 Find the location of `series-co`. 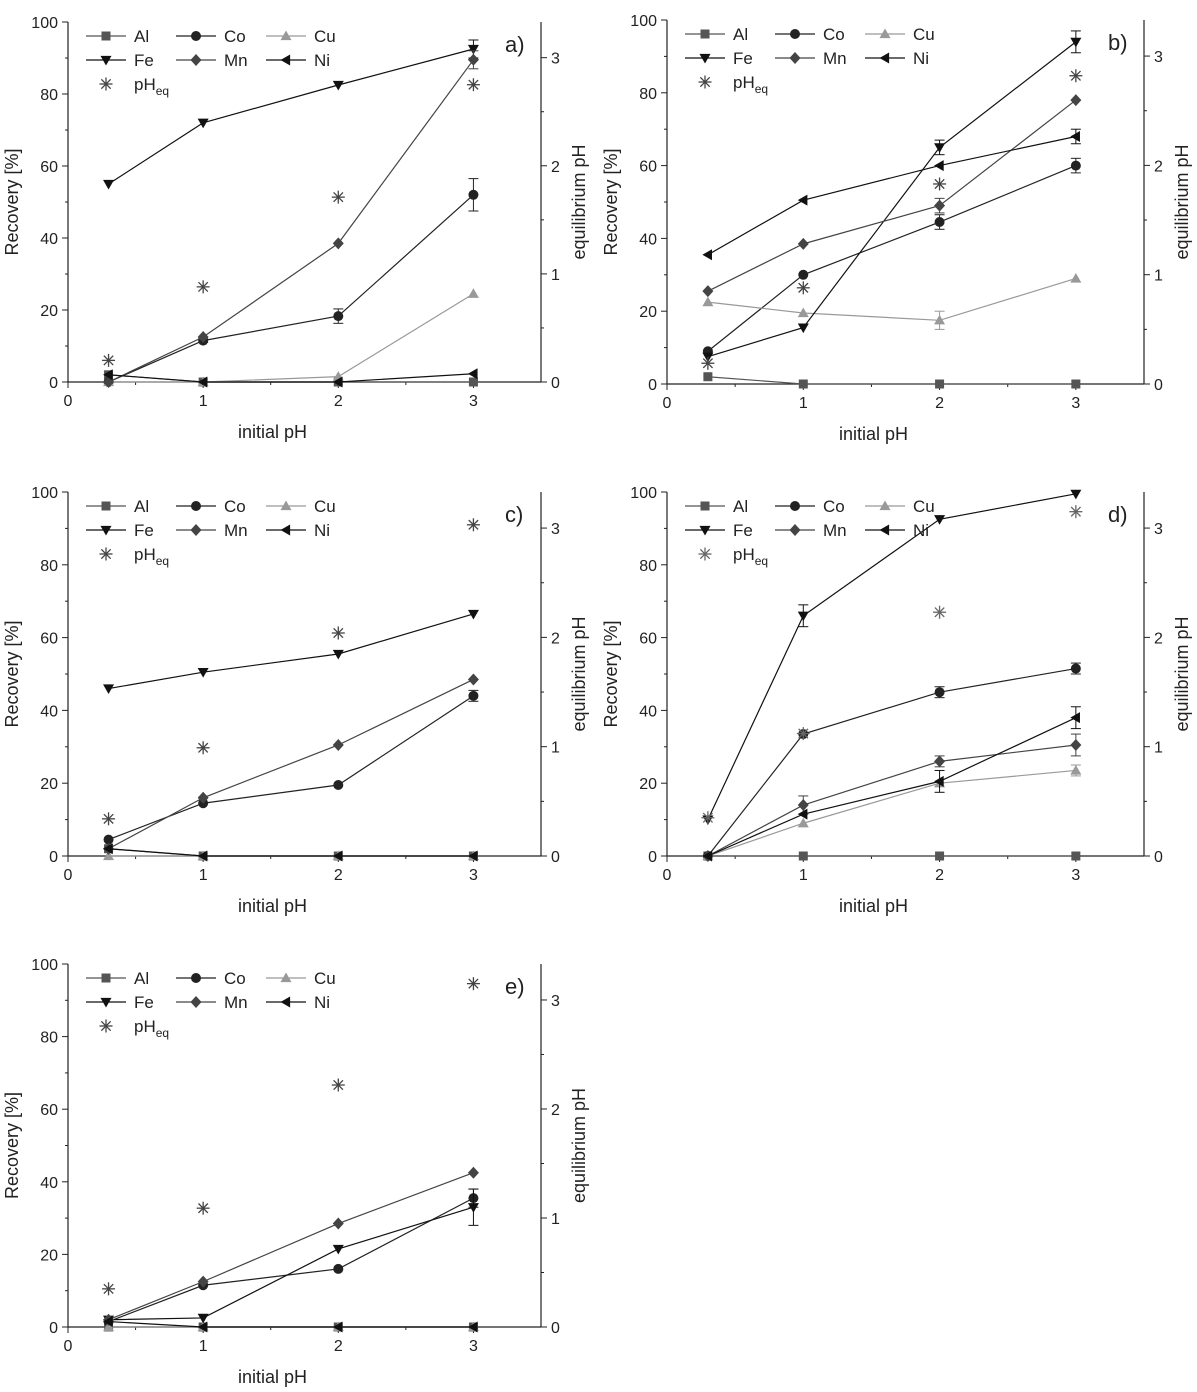

series-co is located at coordinates (291, 1257).